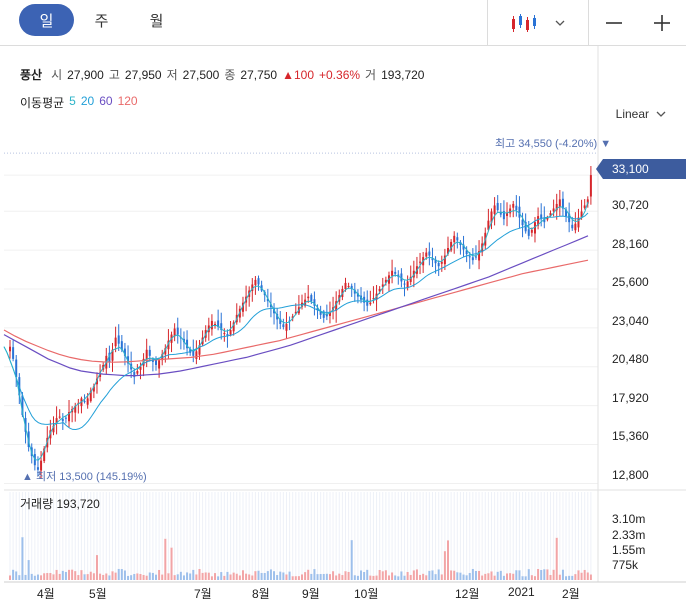 The width and height of the screenshot is (695, 616). What do you see at coordinates (630, 321) in the screenshot?
I see `y-tick-label: 23,040` at bounding box center [630, 321].